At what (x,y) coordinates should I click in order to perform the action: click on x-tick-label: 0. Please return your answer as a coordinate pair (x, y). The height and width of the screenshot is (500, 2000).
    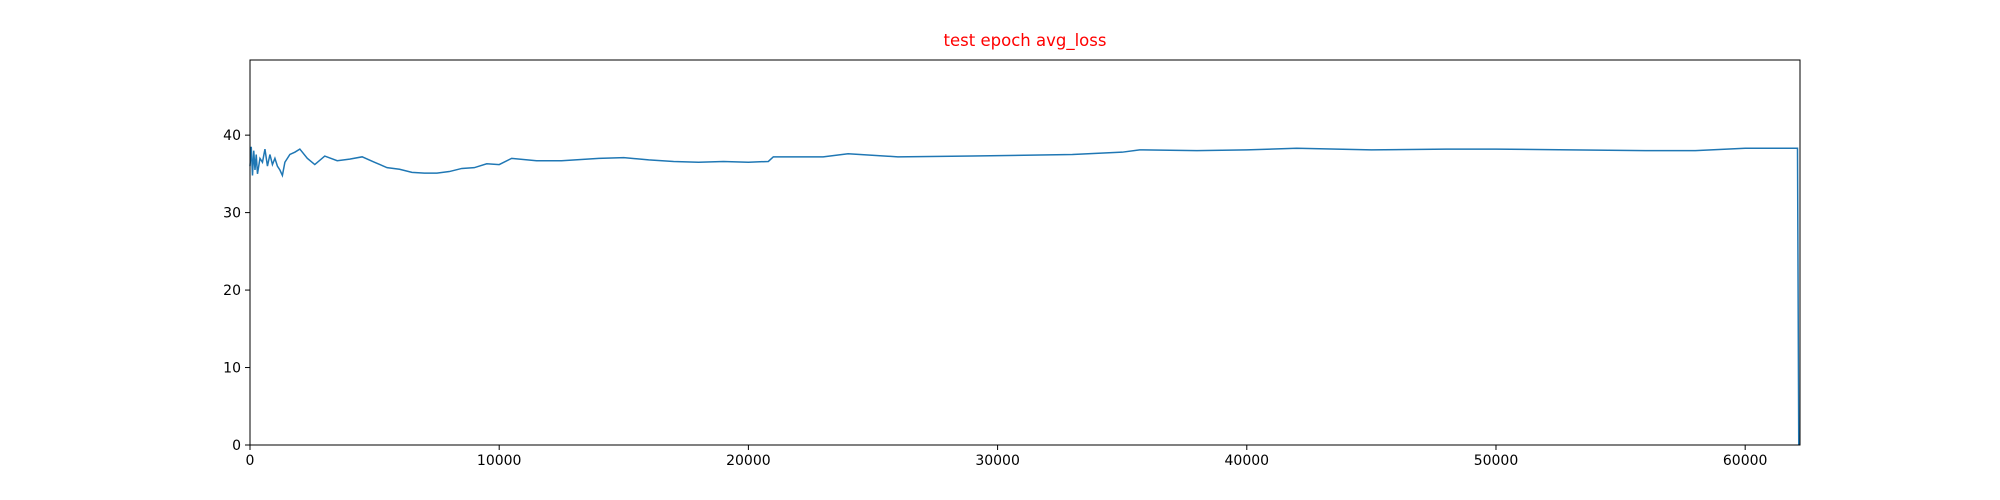
    Looking at the image, I should click on (250, 461).